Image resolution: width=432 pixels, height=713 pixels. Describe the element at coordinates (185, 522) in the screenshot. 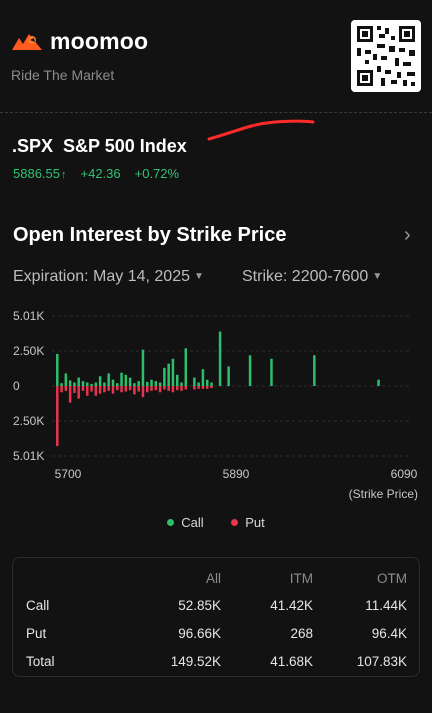

I see `legend-call: Call` at that location.